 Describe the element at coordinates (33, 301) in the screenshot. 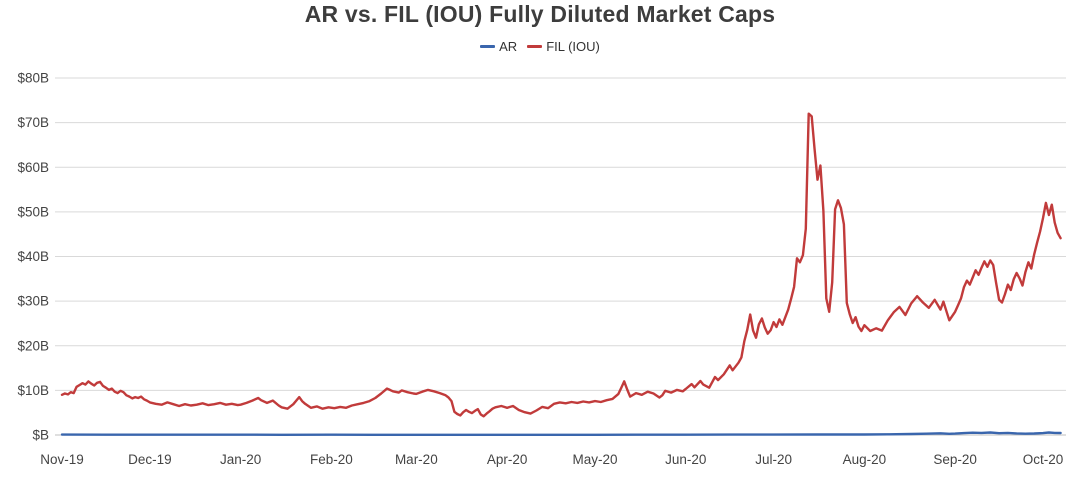

I see `y-tick-label: $30B` at that location.